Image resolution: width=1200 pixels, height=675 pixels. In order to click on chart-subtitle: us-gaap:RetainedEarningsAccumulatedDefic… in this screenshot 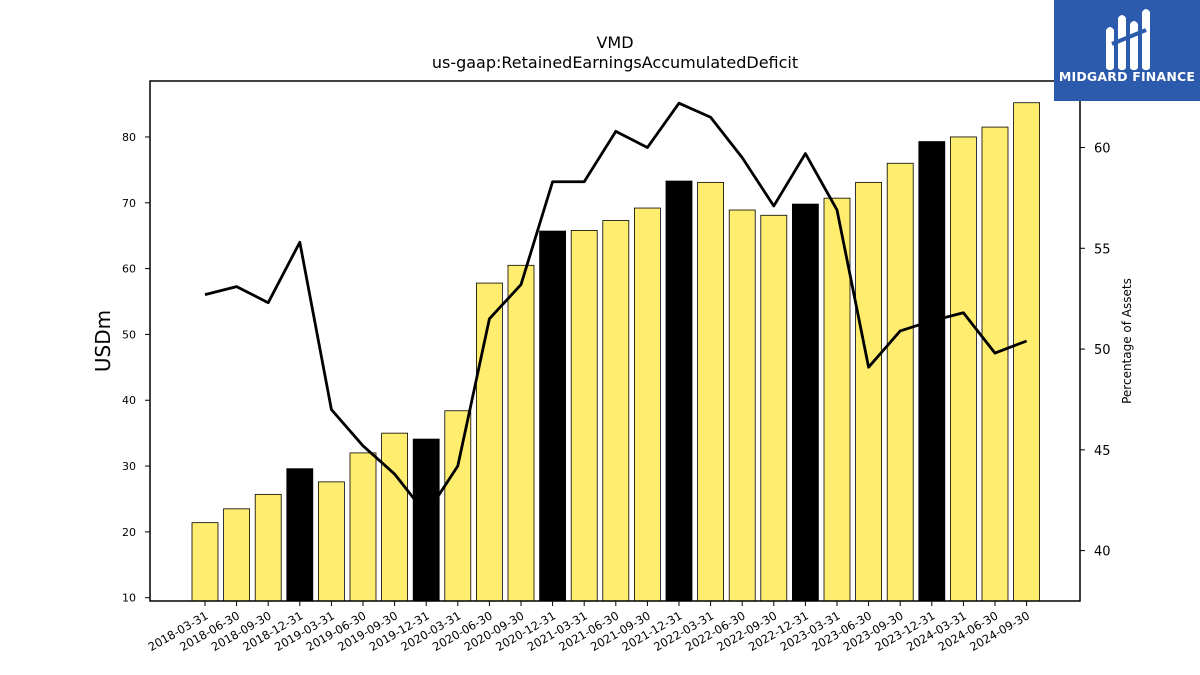, I will do `click(615, 62)`.